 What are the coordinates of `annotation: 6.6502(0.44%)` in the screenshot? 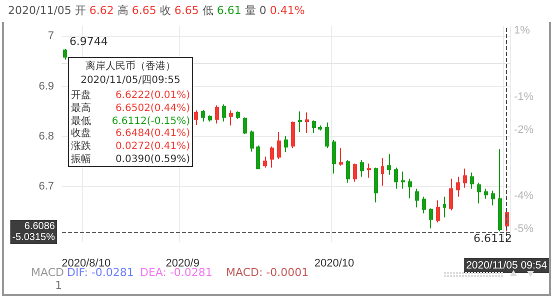 It's located at (152, 108).